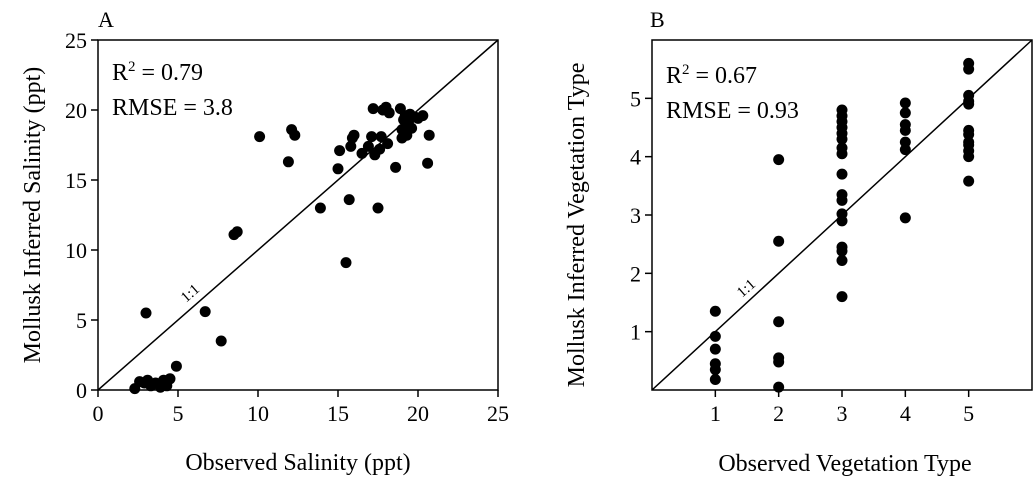 The height and width of the screenshot is (479, 1034). What do you see at coordinates (98, 413) in the screenshot?
I see `x-tick-label-a-0: 0` at bounding box center [98, 413].